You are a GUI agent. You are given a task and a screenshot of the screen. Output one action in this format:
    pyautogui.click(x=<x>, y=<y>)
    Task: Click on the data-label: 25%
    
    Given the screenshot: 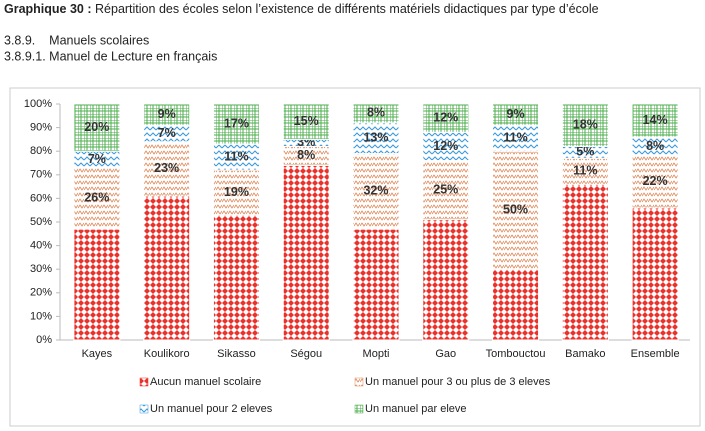 What is the action you would take?
    pyautogui.click(x=445, y=189)
    